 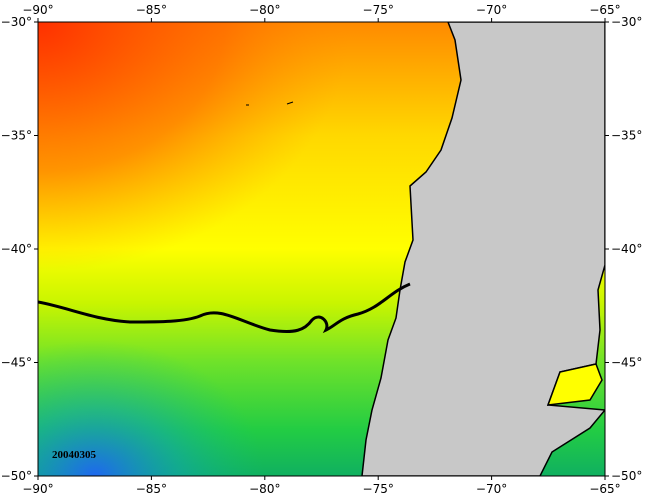 What do you see at coordinates (16, 363) in the screenshot?
I see `lat-label-left: −45°` at bounding box center [16, 363].